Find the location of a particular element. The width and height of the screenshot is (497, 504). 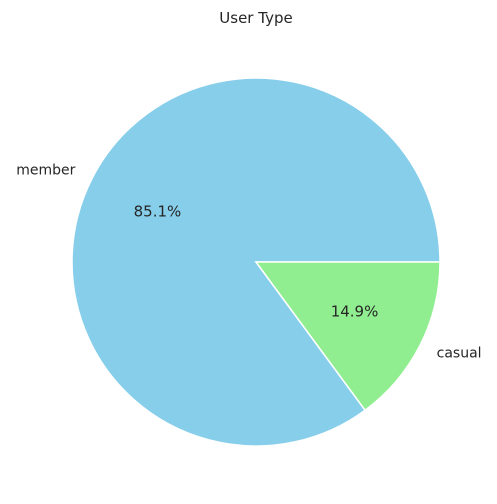

pie-slice-casual is located at coordinates (347, 336).